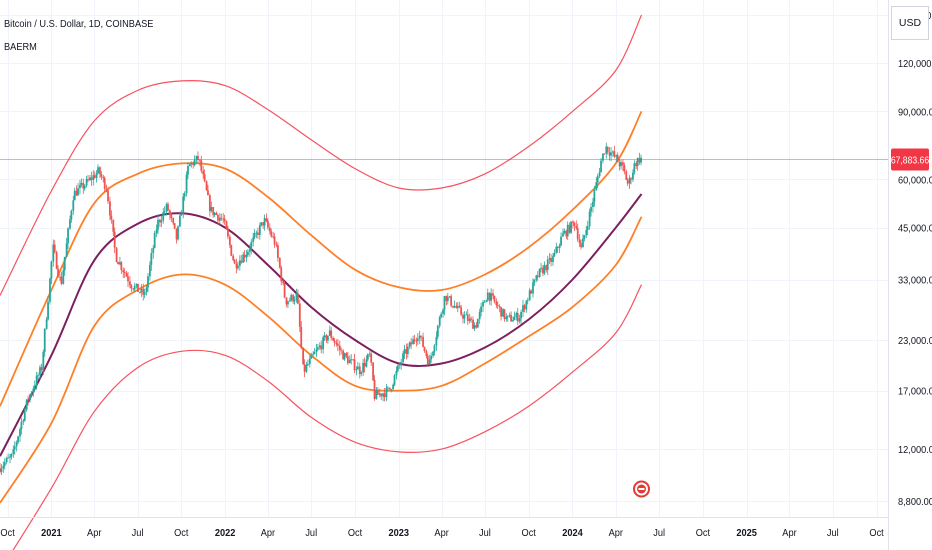 This screenshot has width=932, height=550. I want to click on currency-button: USD, so click(910, 23).